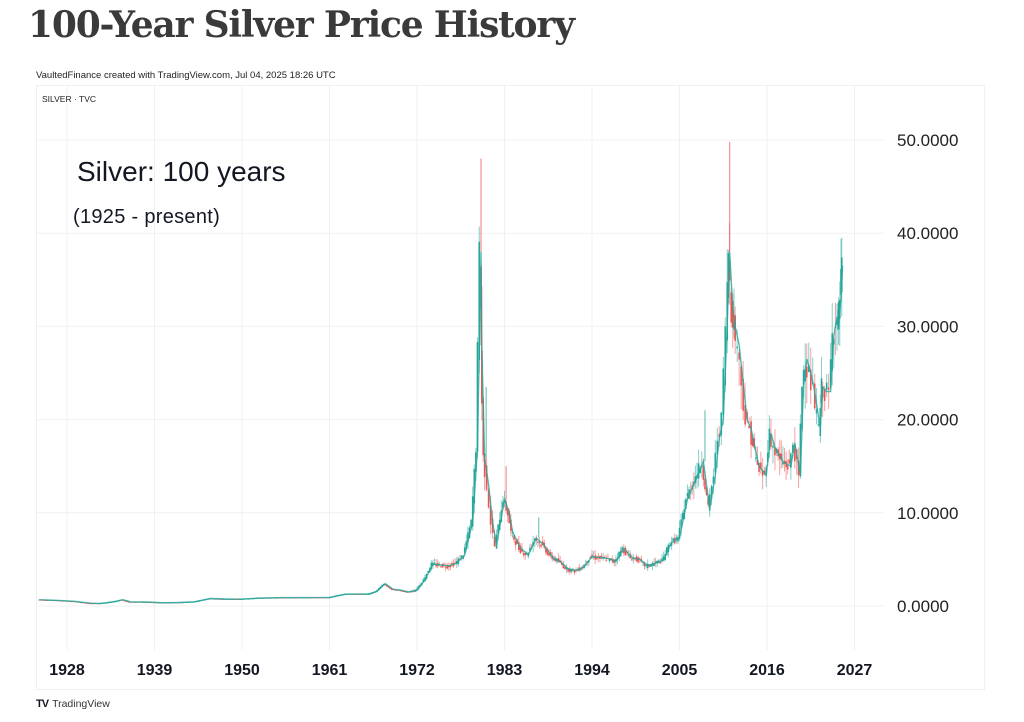 This screenshot has height=722, width=1024. Describe the element at coordinates (505, 670) in the screenshot. I see `x-tick-label: 1983` at that location.